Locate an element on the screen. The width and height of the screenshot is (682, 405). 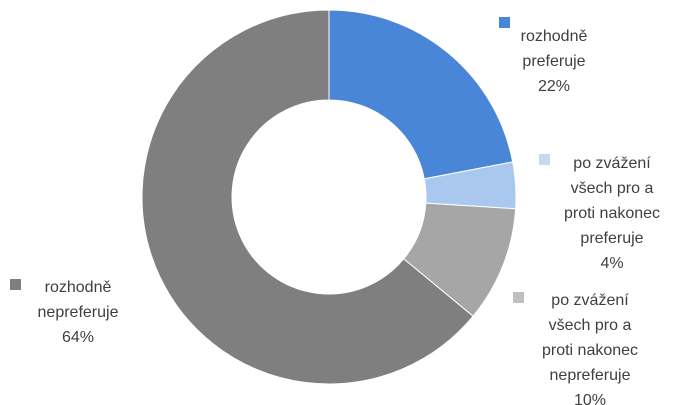
slice-percent-2: 10% is located at coordinates (590, 398).